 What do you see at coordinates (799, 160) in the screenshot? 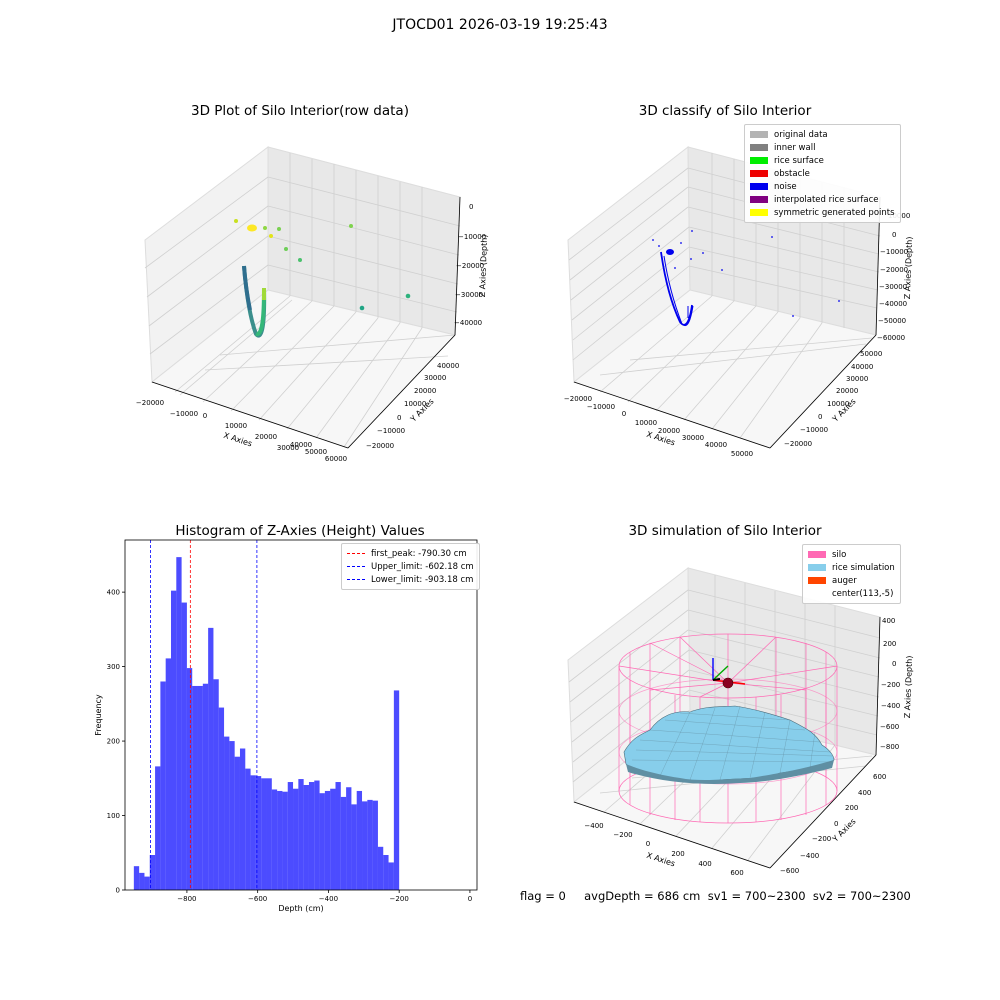
I see `legend-label: rice surface` at bounding box center [799, 160].